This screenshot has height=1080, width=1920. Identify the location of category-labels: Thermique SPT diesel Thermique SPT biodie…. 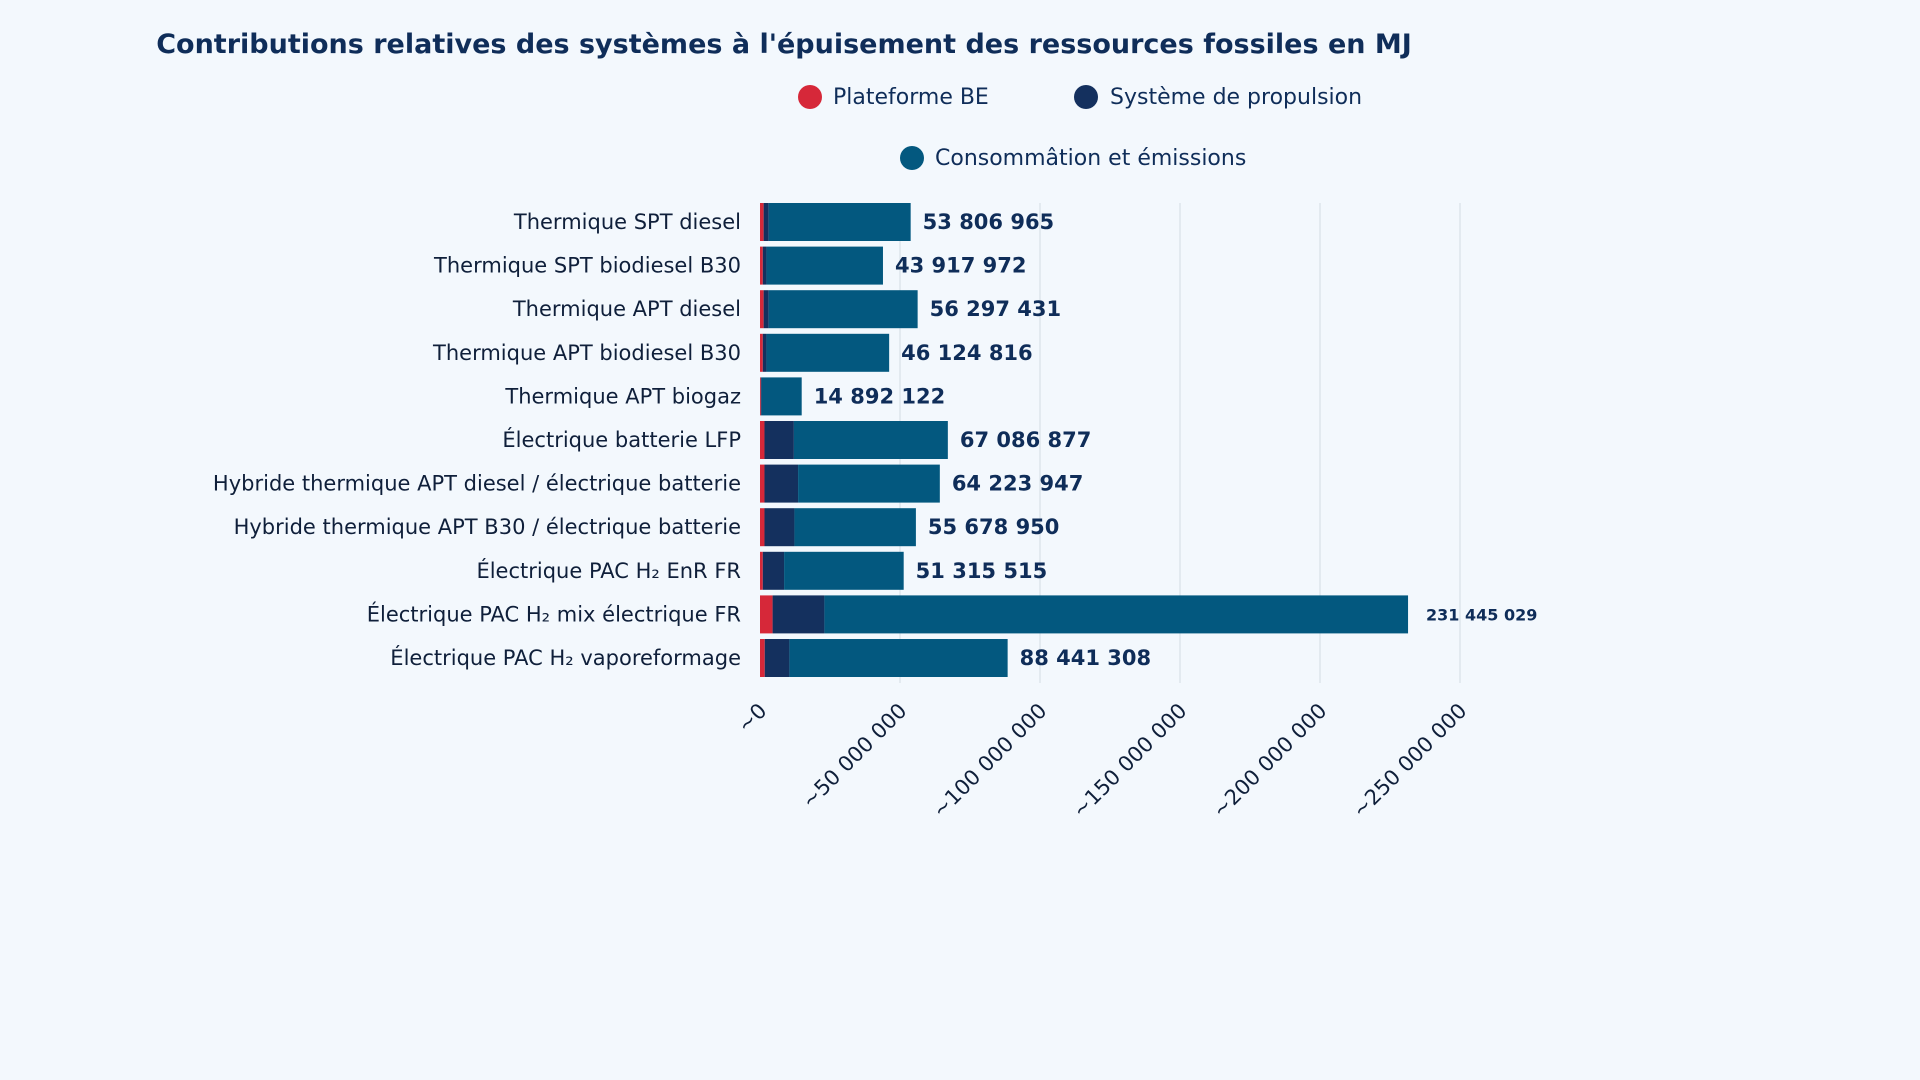
(477, 440).